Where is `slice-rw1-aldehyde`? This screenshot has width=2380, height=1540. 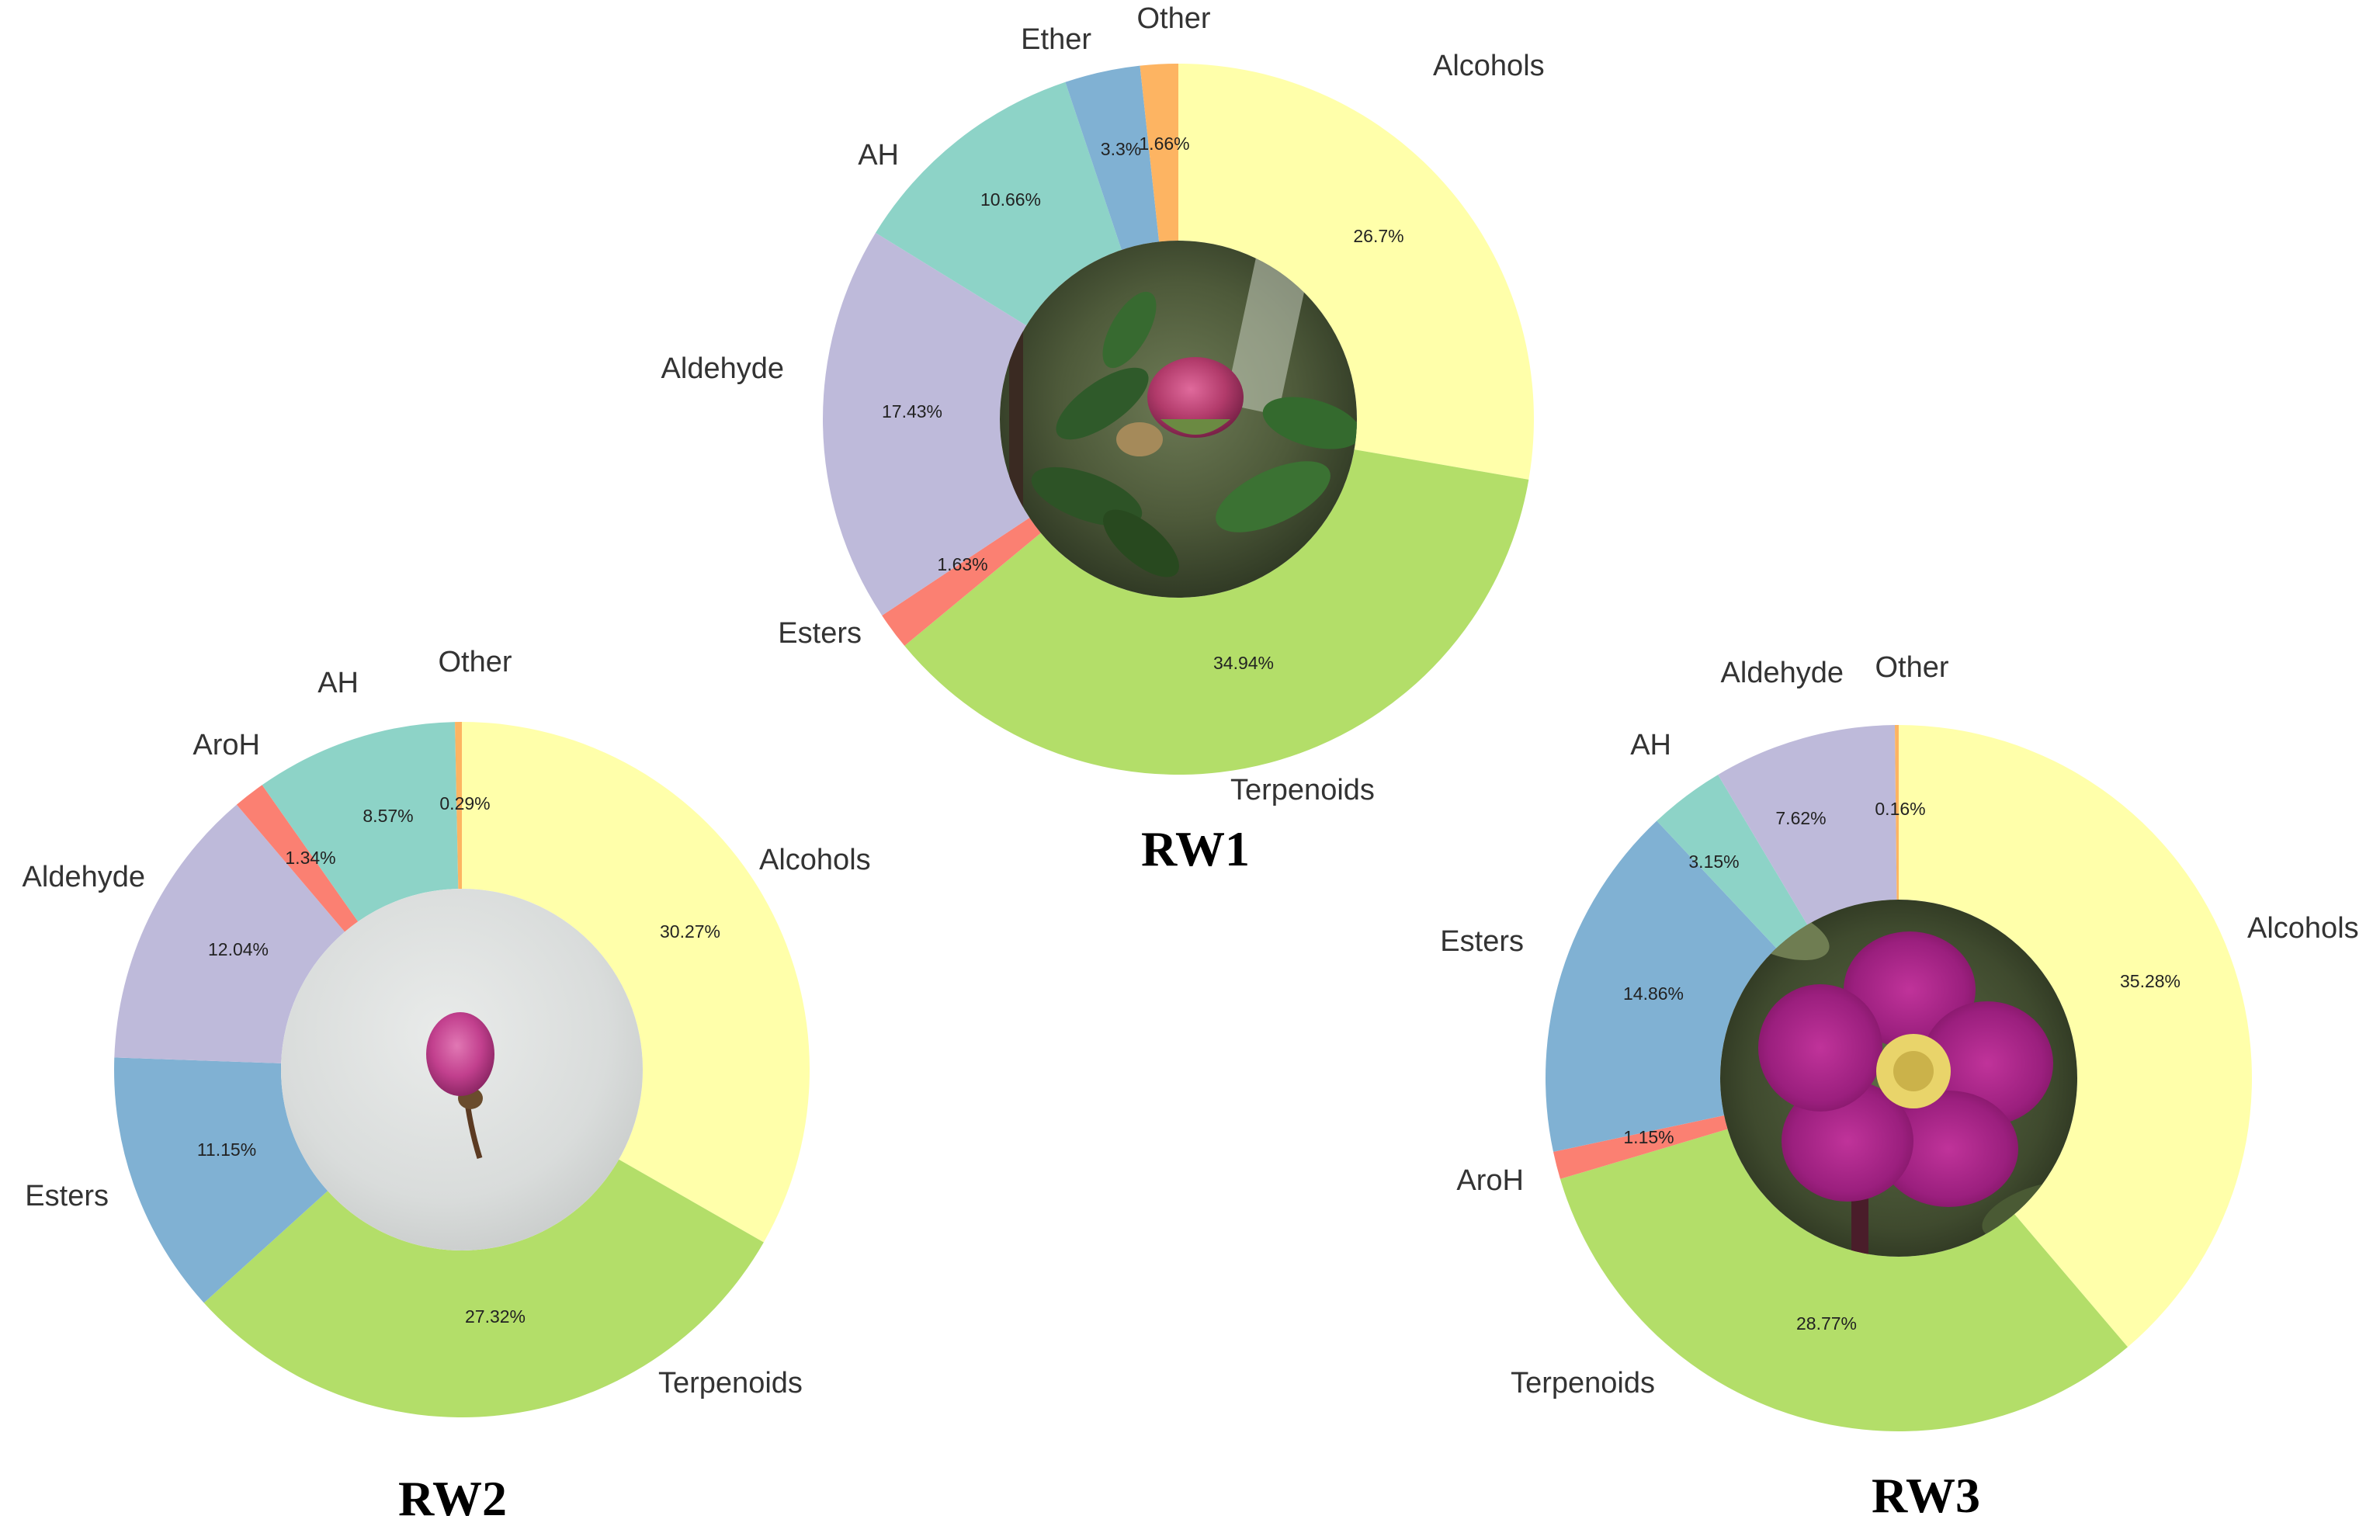 slice-rw1-aldehyde is located at coordinates (927, 424).